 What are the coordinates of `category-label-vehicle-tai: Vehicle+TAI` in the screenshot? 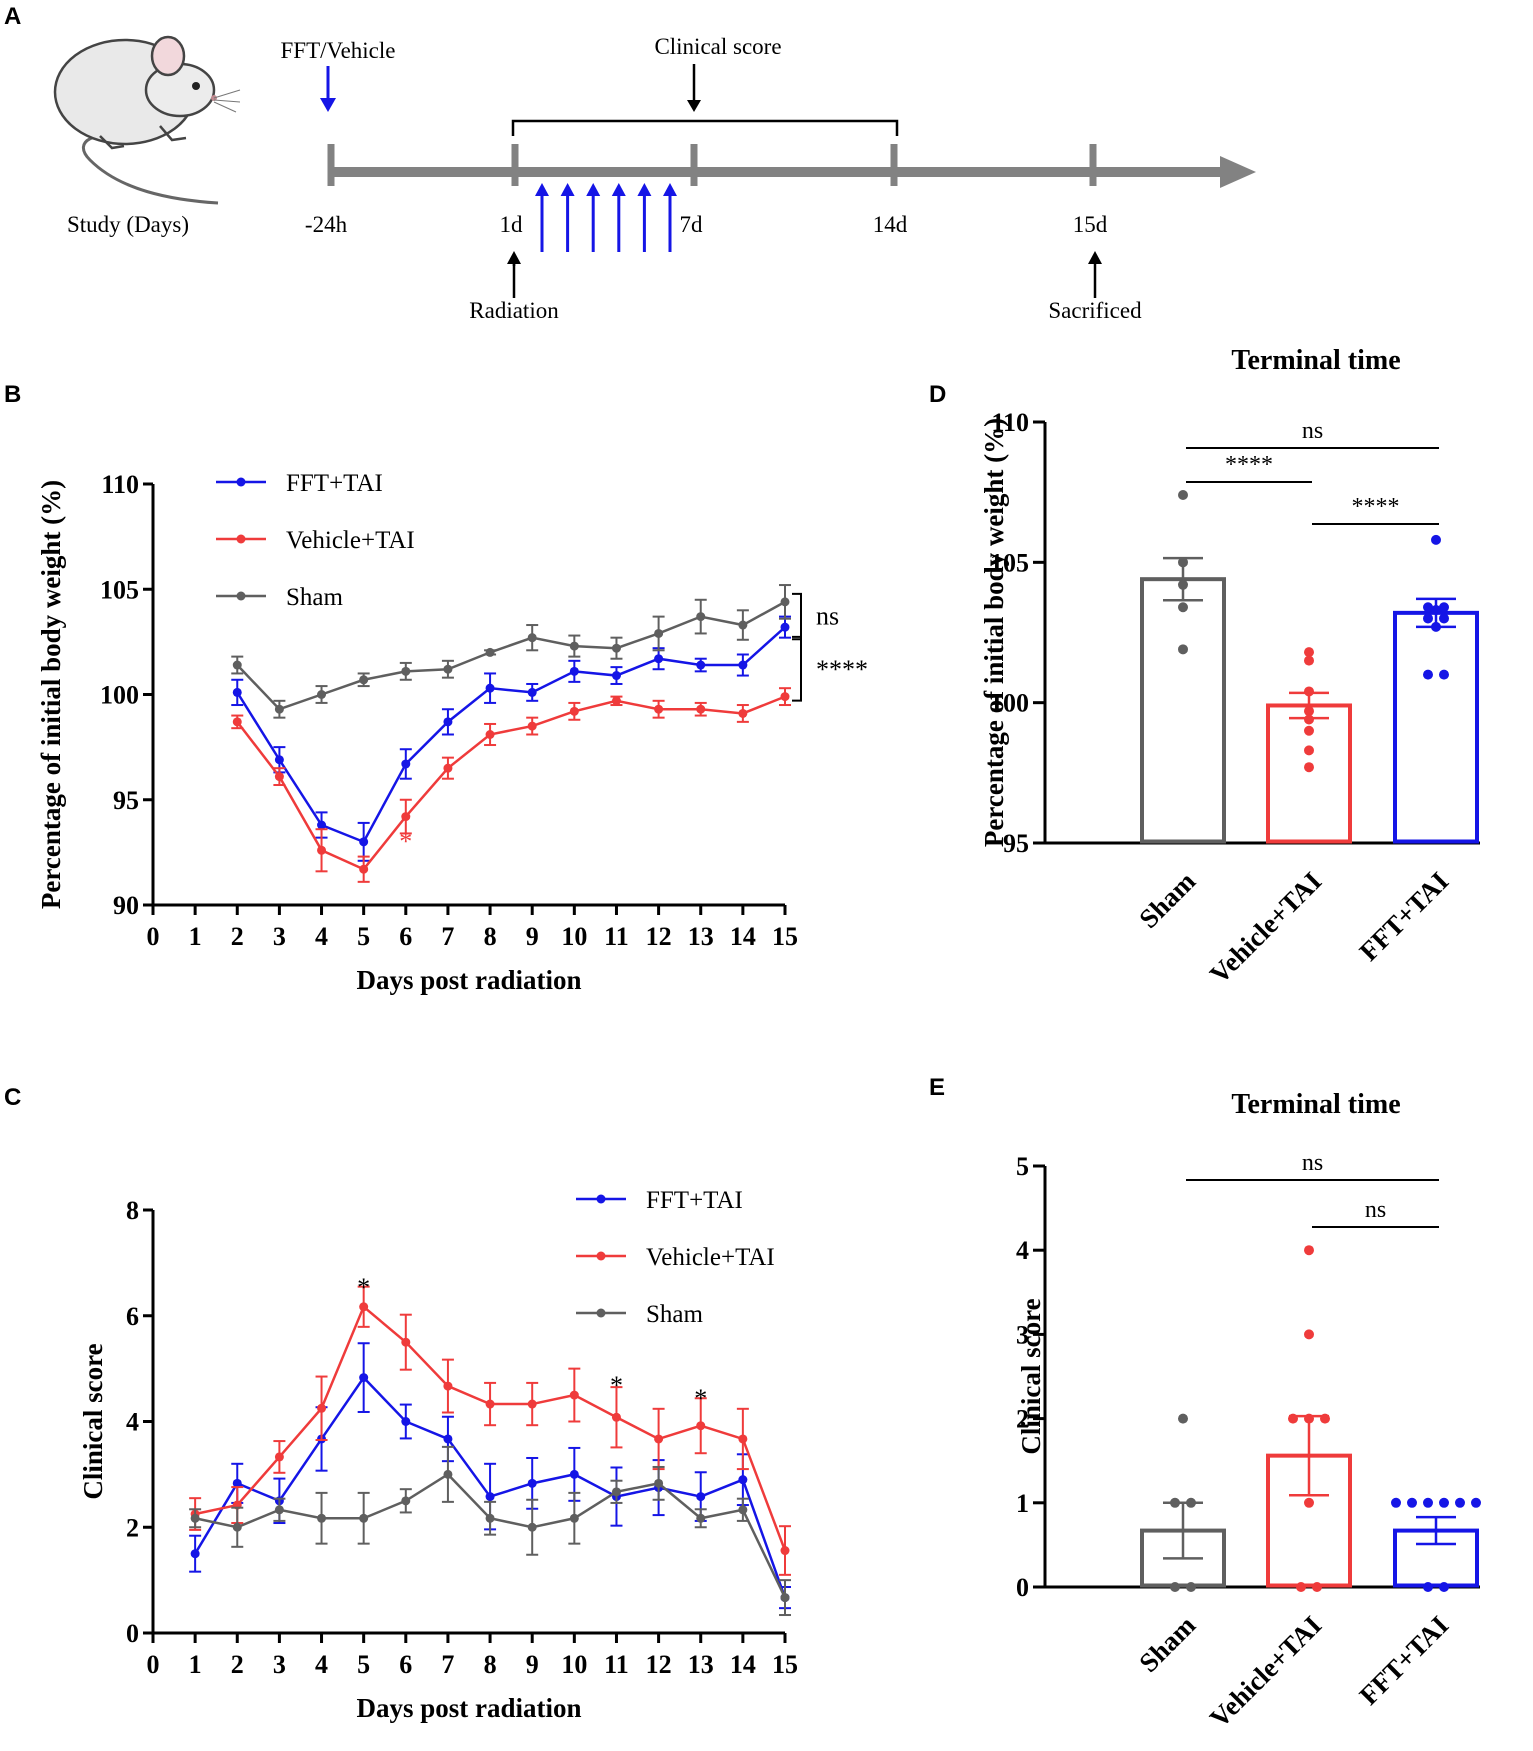 It's located at (1265, 927).